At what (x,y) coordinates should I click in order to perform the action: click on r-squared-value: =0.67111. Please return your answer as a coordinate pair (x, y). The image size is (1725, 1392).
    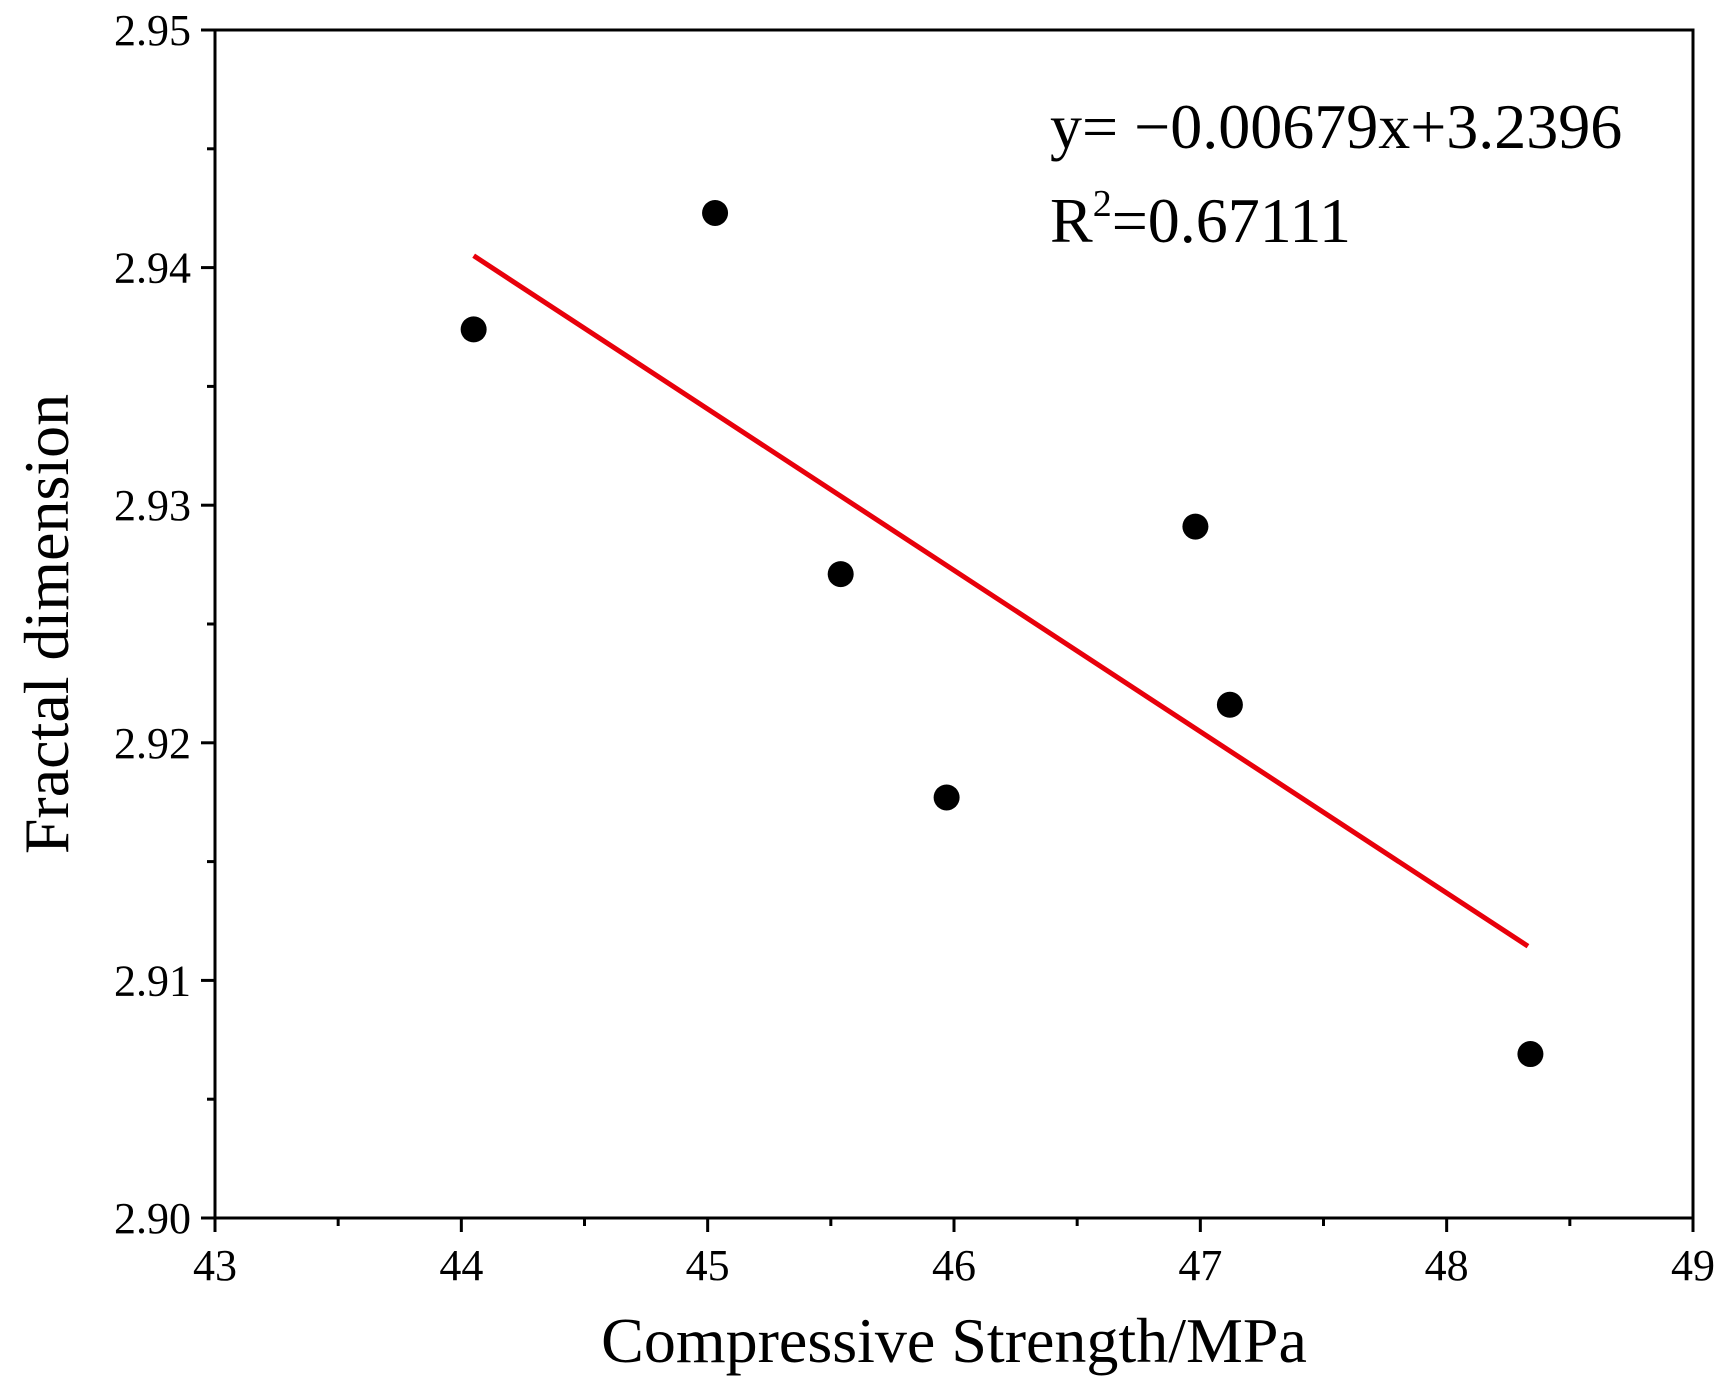
    Looking at the image, I should click on (1231, 220).